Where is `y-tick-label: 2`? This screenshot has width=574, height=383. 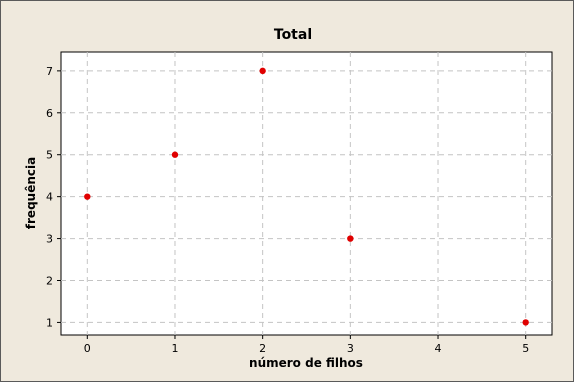 y-tick-label: 2 is located at coordinates (49, 280).